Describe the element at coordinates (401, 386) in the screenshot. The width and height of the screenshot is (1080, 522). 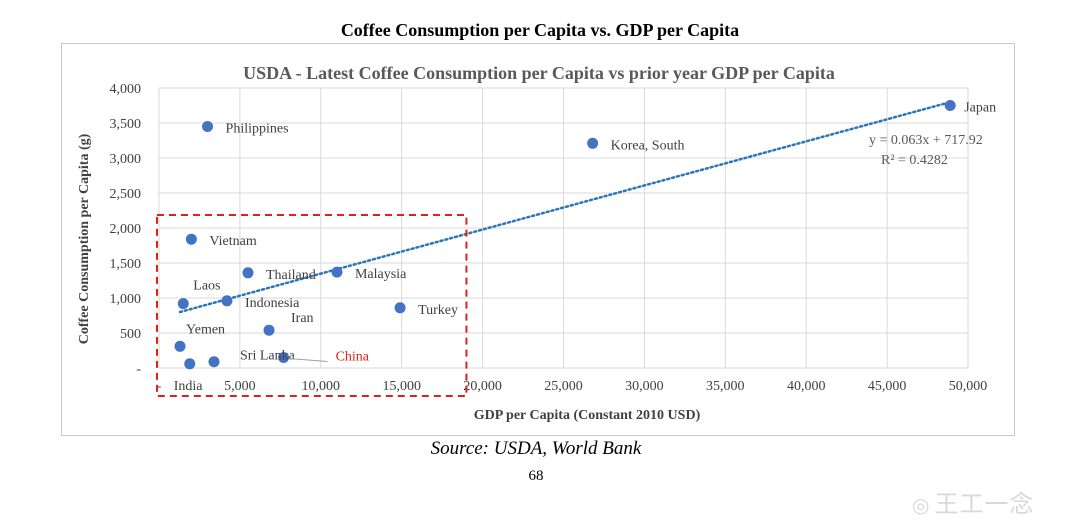
I see `x-tick-label: 15,000` at that location.